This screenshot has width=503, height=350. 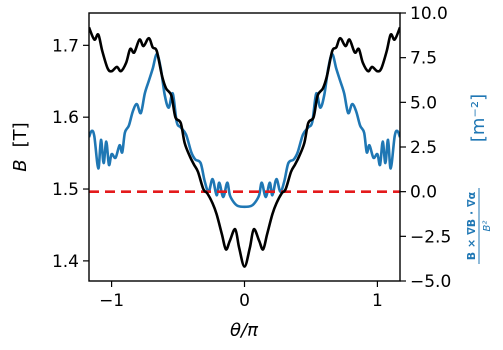 I want to click on y-right-tick-label: 5.0, so click(x=423, y=103).